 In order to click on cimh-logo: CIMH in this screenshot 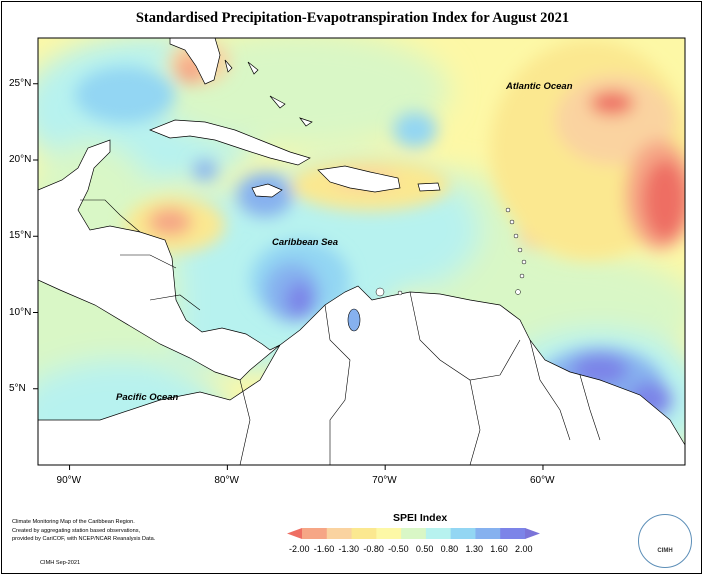, I will do `click(665, 541)`.